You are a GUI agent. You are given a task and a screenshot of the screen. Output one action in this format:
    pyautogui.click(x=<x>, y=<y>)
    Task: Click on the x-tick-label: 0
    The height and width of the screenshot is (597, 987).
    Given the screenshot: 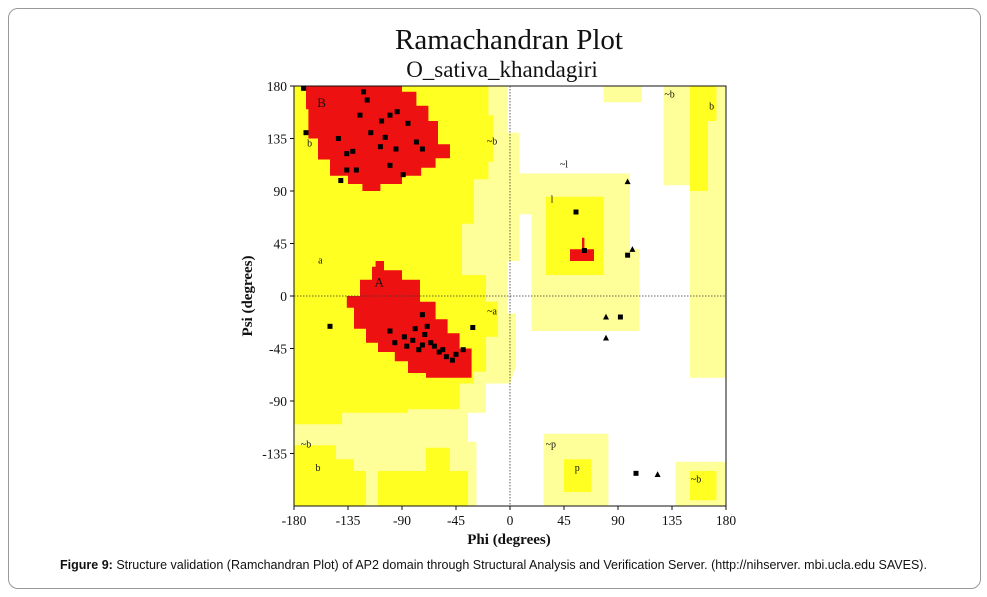 What is the action you would take?
    pyautogui.click(x=510, y=520)
    